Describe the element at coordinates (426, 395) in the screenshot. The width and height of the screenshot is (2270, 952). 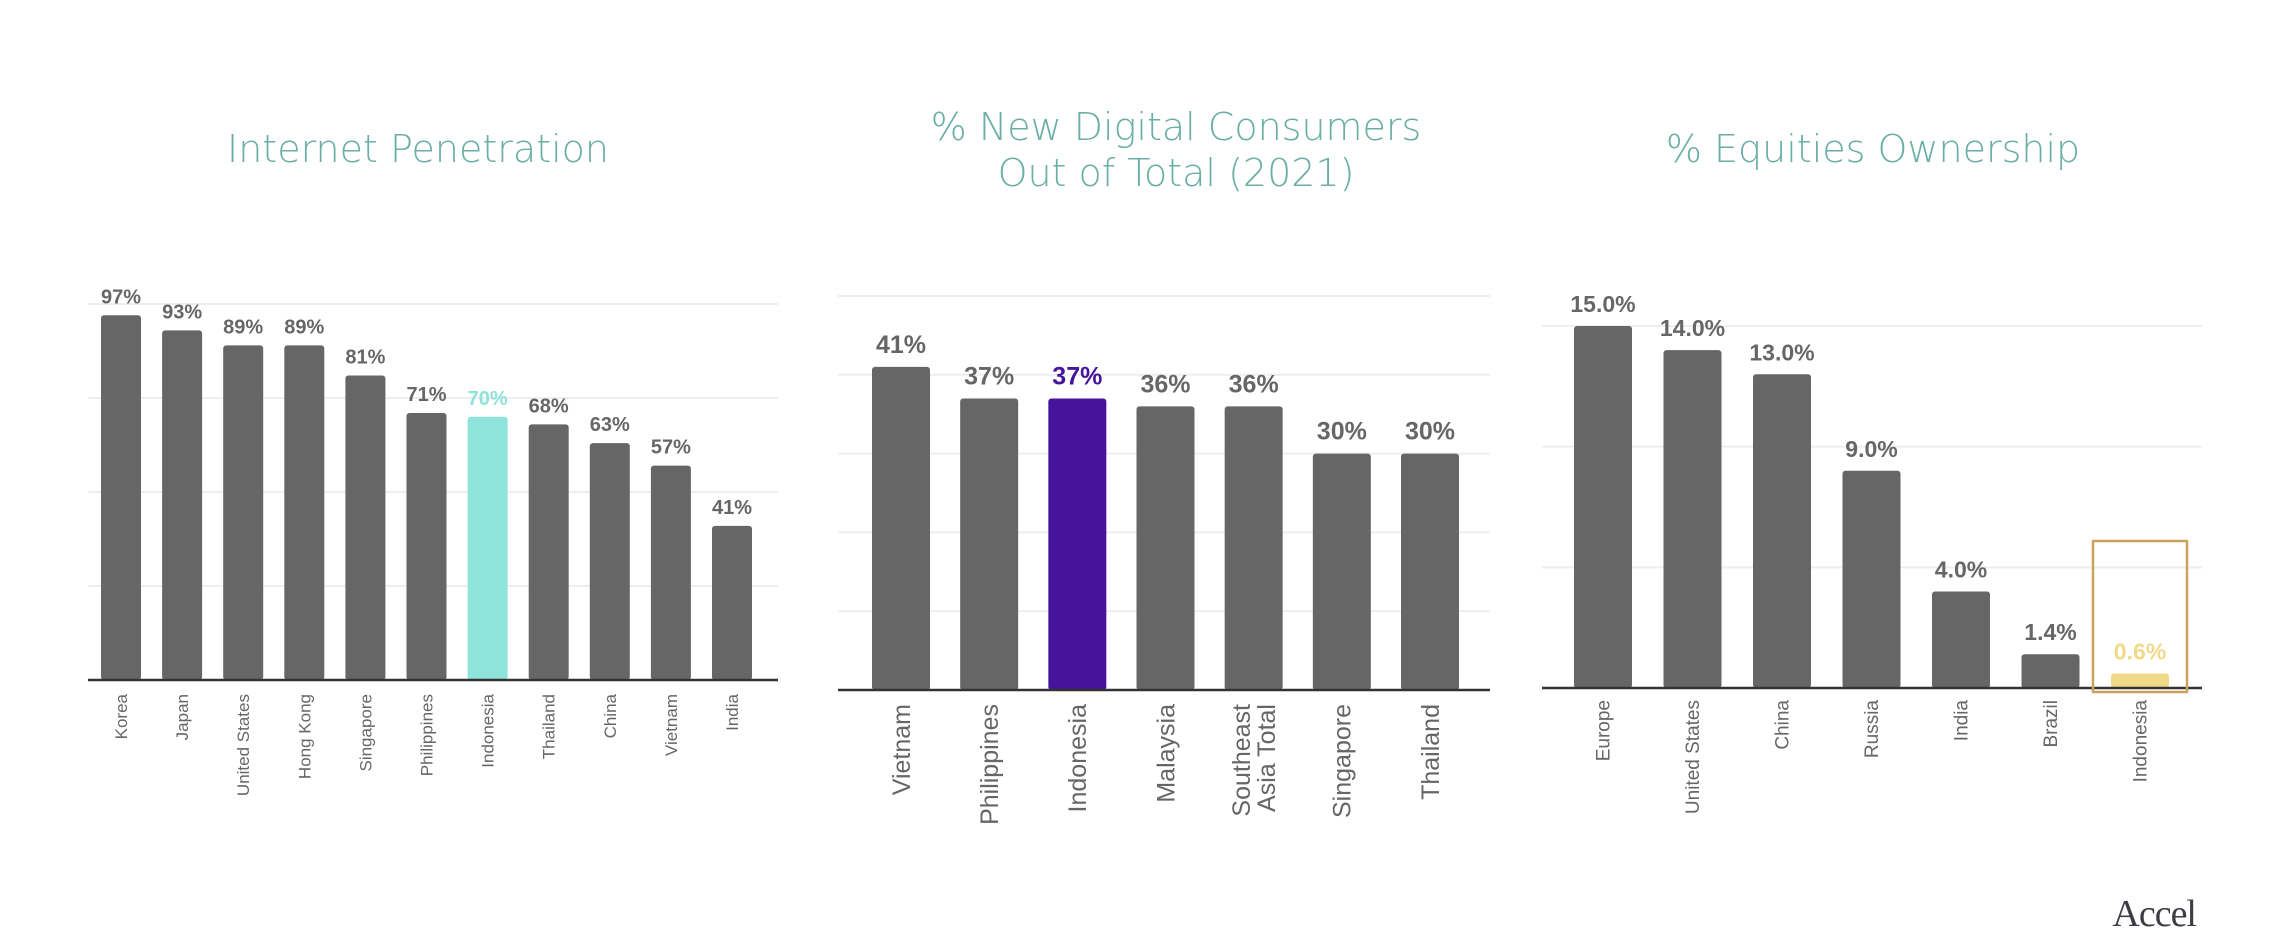
I see `data-label: 71%` at that location.